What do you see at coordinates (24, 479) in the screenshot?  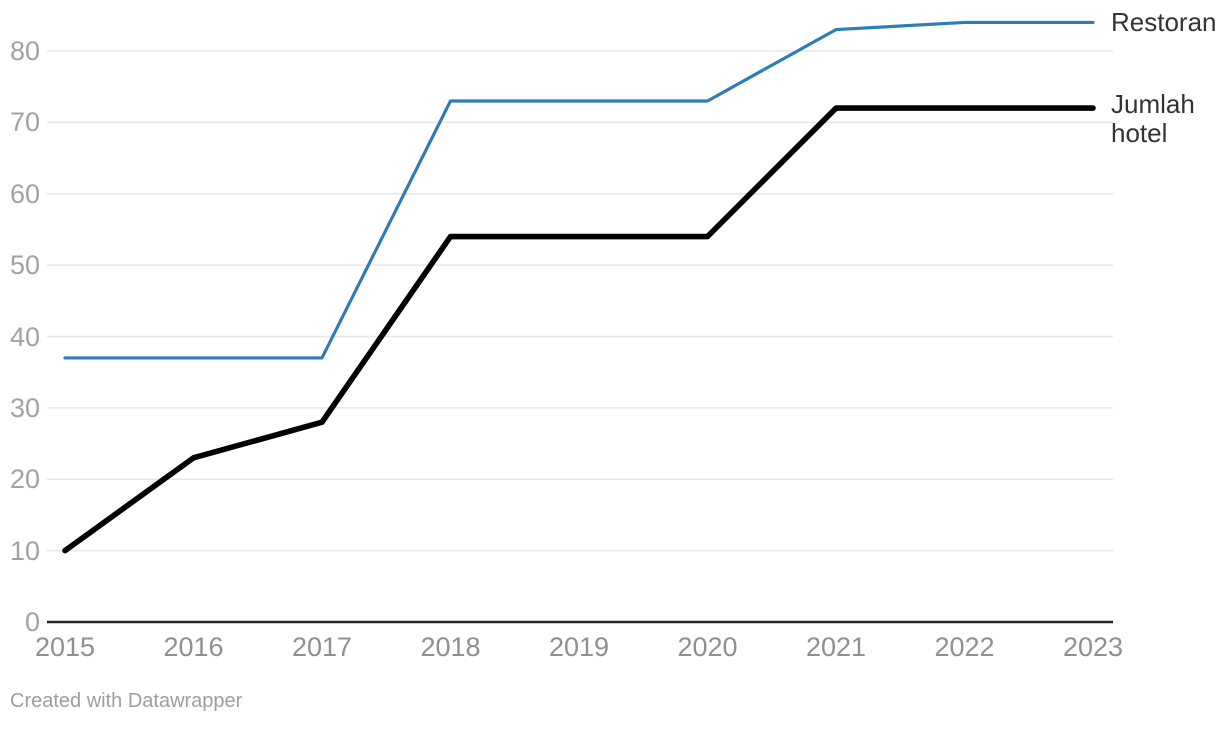 I see `y-tick-label: 20` at bounding box center [24, 479].